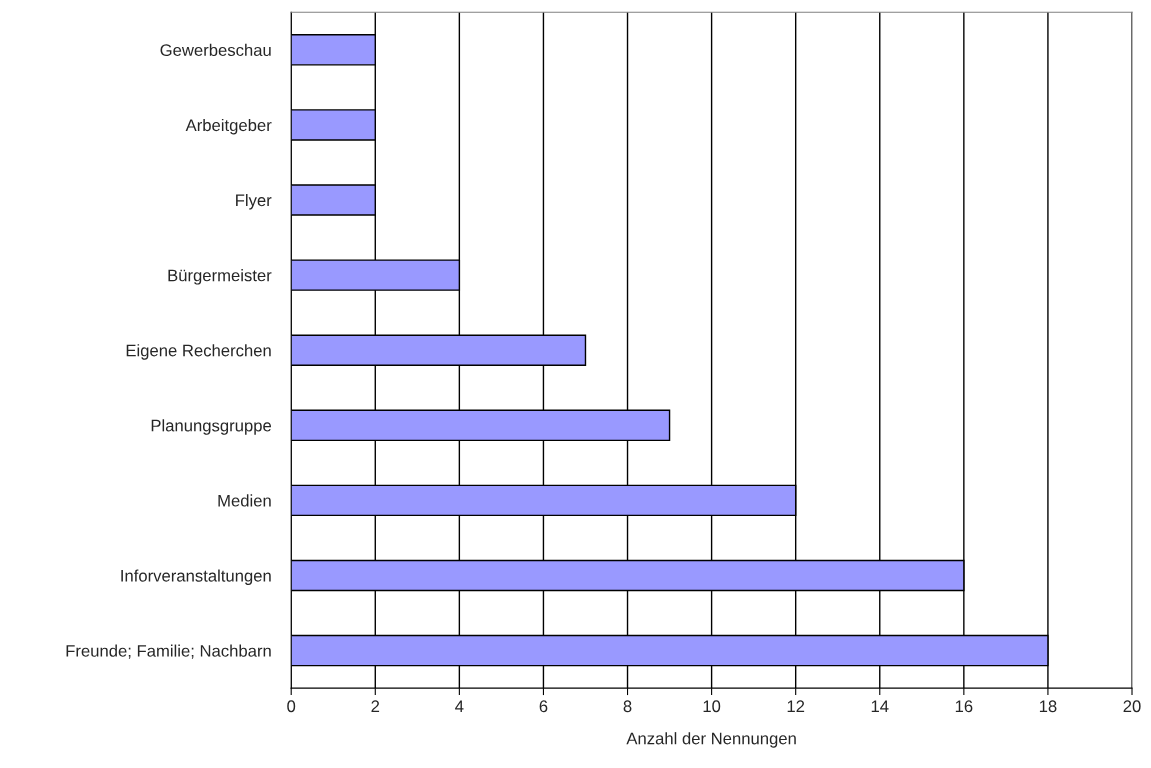 The image size is (1151, 768). Describe the element at coordinates (244, 500) in the screenshot. I see `y-tick-label: Medien` at that location.